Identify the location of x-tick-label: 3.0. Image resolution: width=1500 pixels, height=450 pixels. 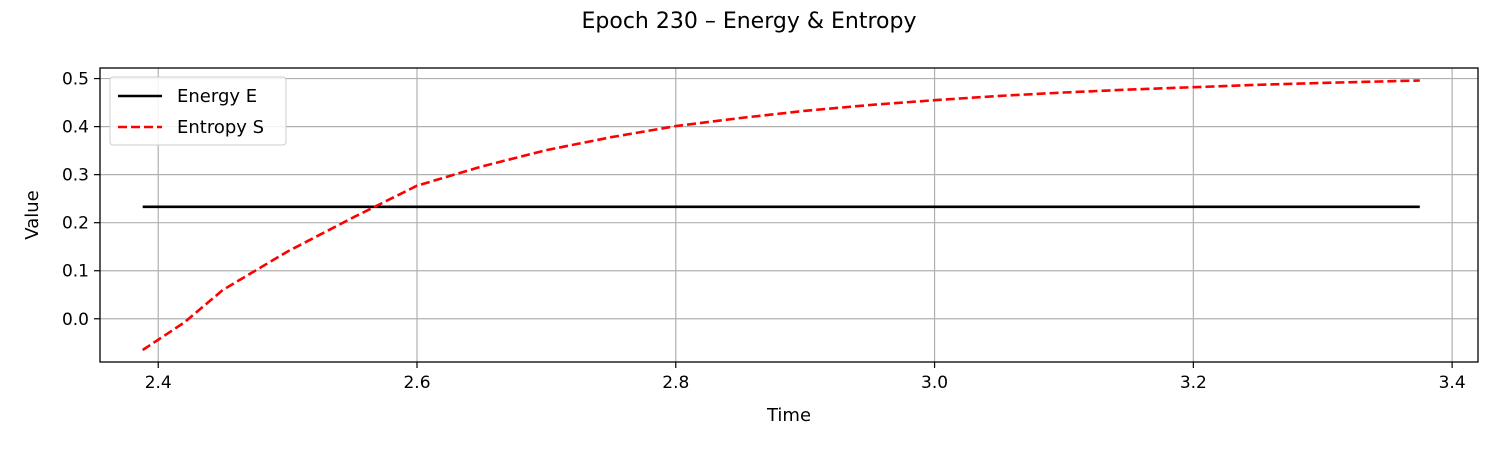
(934, 383).